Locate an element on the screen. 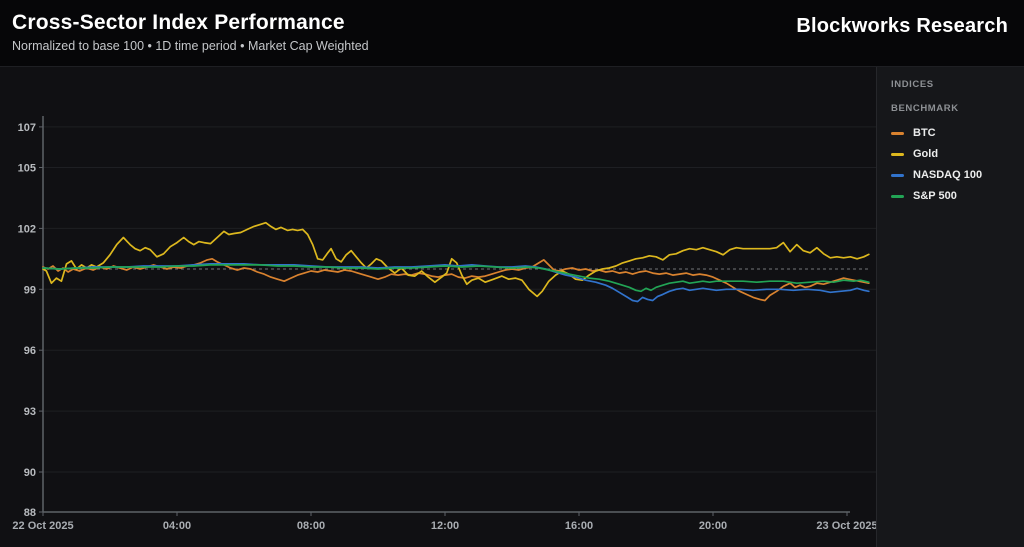  legend-label: Gold is located at coordinates (926, 154).